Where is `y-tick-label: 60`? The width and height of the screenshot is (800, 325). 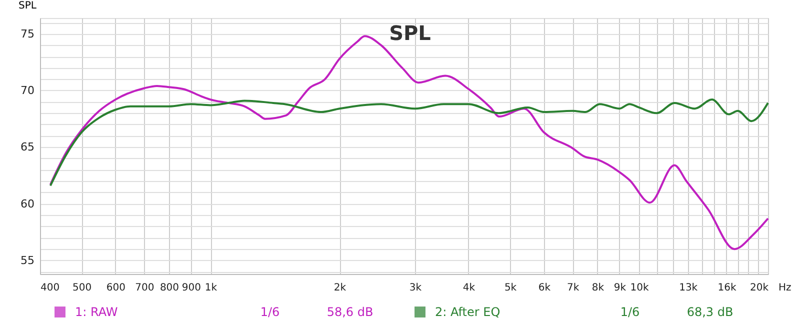 y-tick-label: 60 is located at coordinates (27, 203).